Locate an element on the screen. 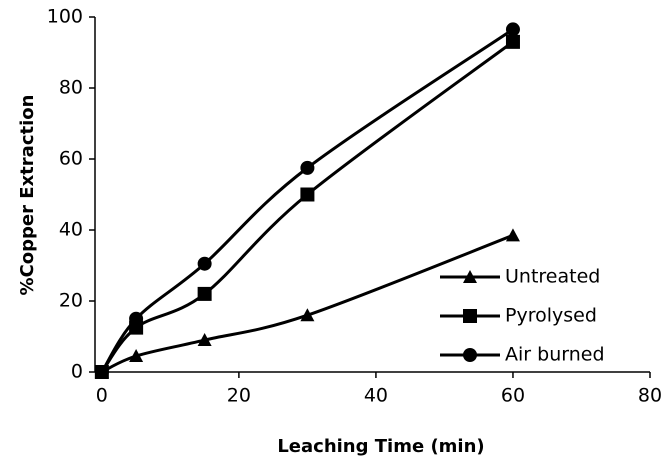 Image resolution: width=666 pixels, height=465 pixels. legend-label: Pyrolysed is located at coordinates (551, 316).